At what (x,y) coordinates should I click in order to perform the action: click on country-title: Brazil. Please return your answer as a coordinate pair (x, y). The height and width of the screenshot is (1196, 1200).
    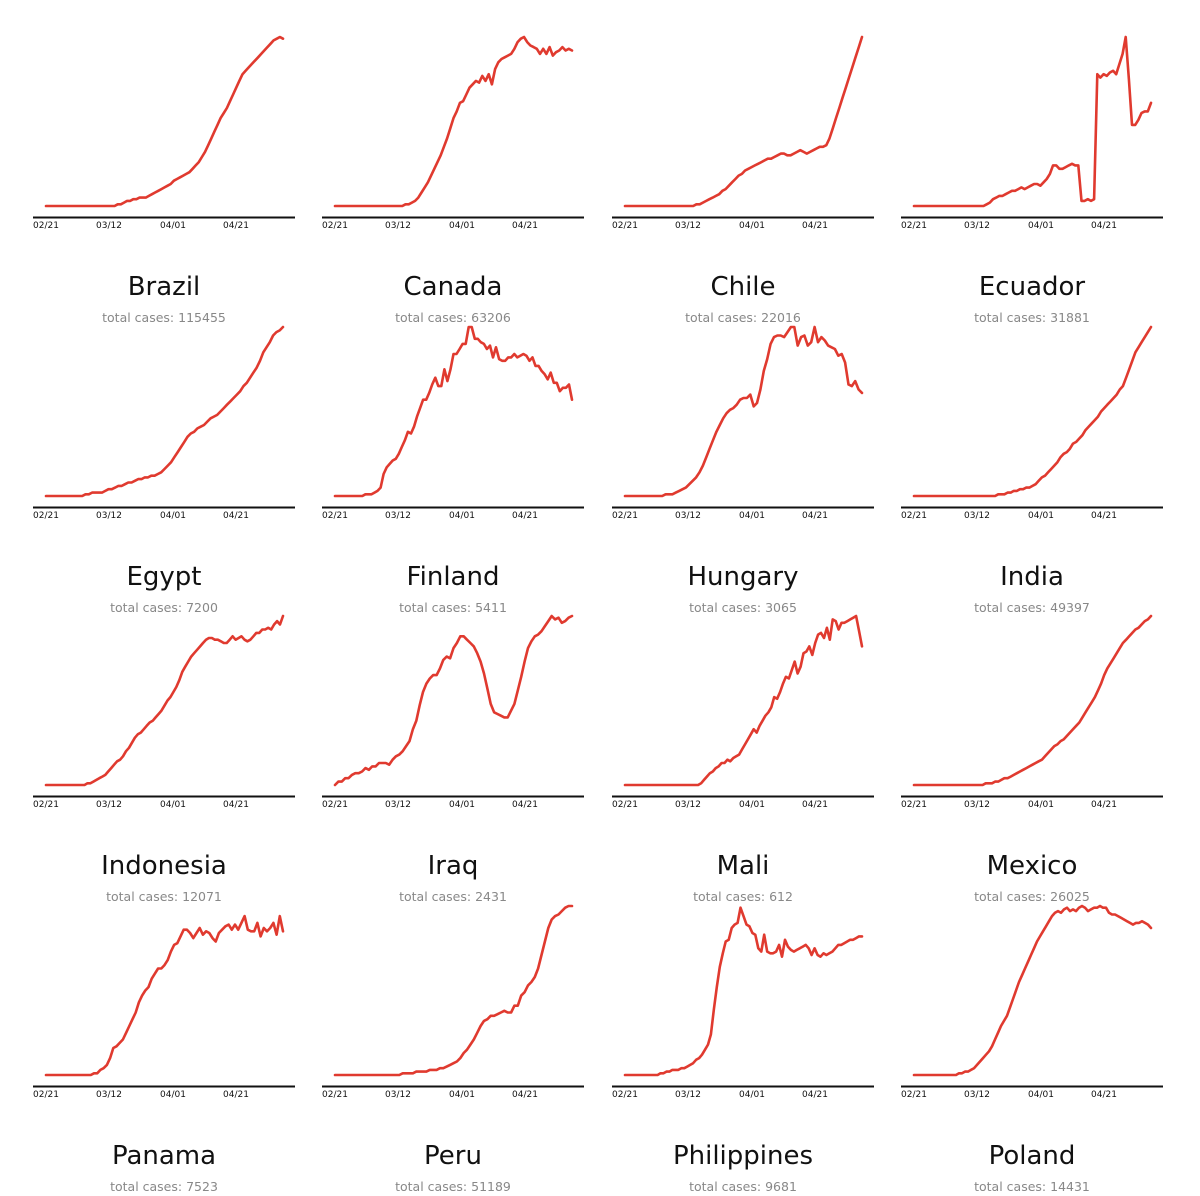
    Looking at the image, I should click on (164, 287).